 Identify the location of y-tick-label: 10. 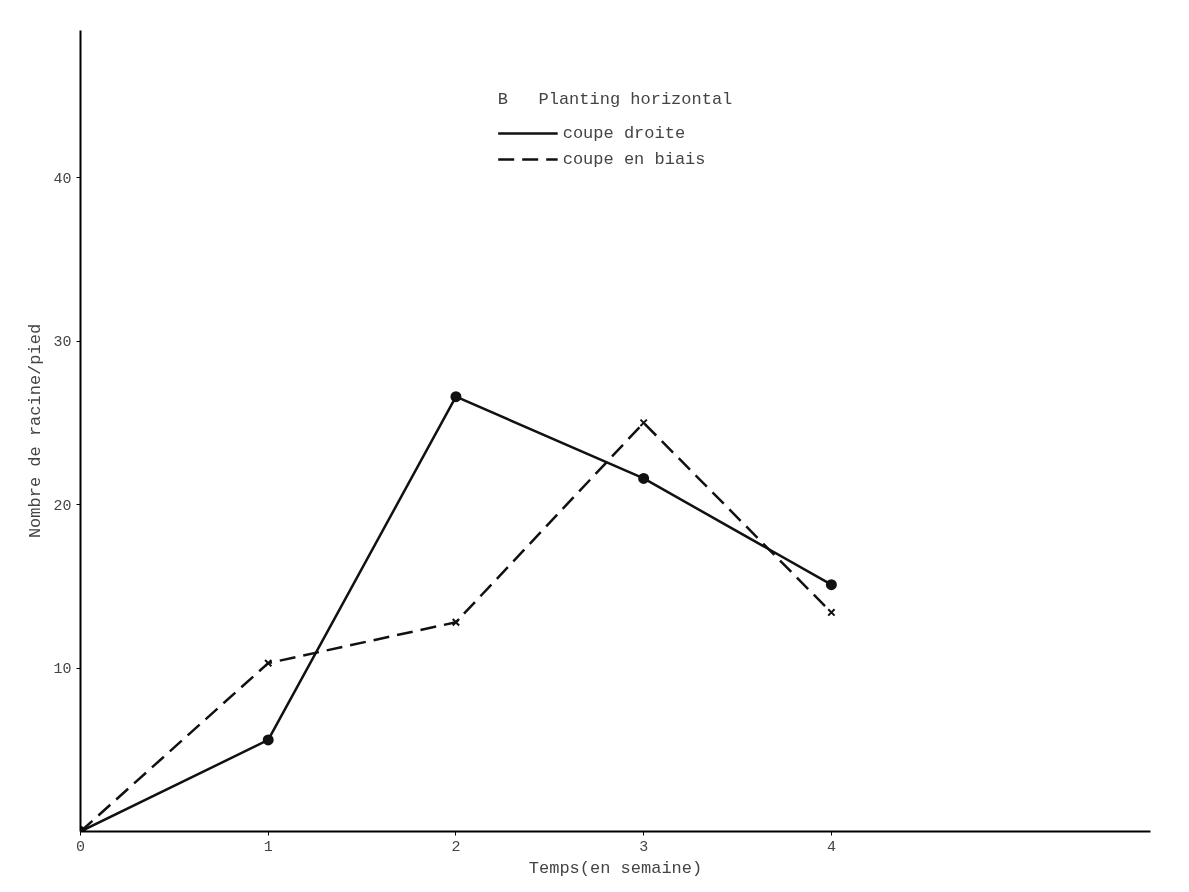
(62, 670).